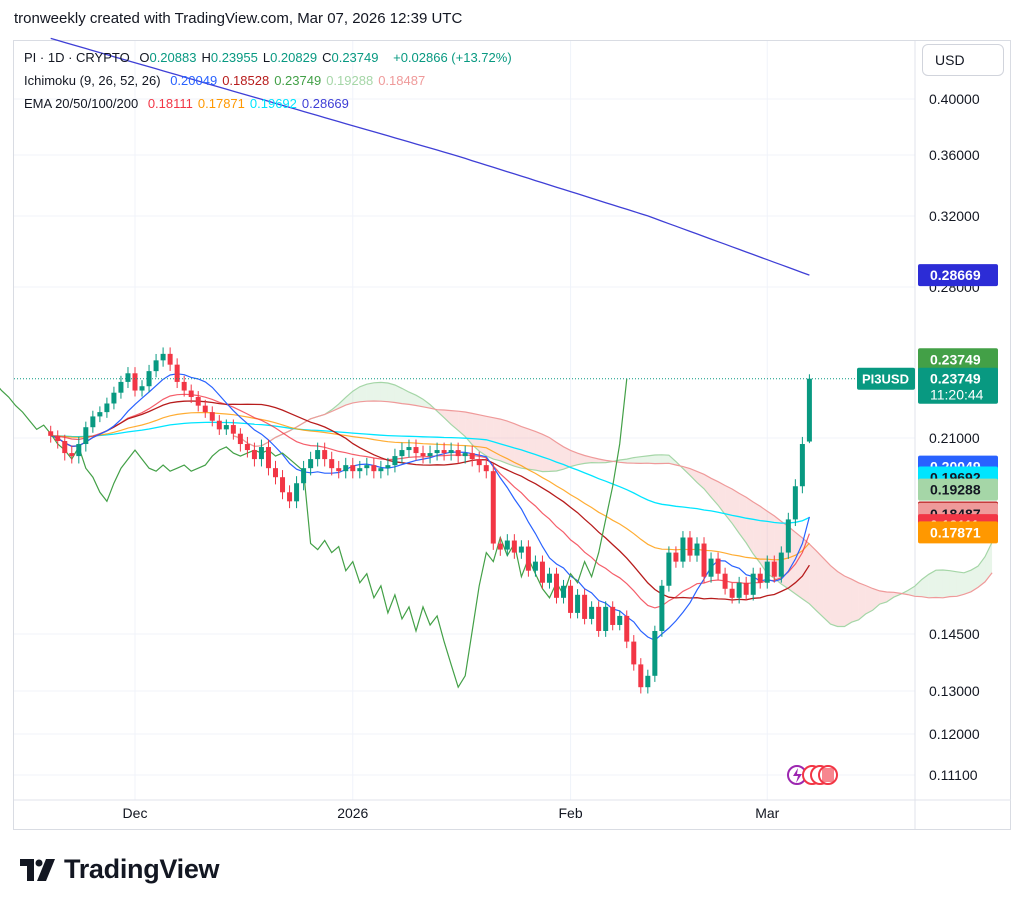 This screenshot has height=912, width=1024. I want to click on currency-selector: USD, so click(963, 60).